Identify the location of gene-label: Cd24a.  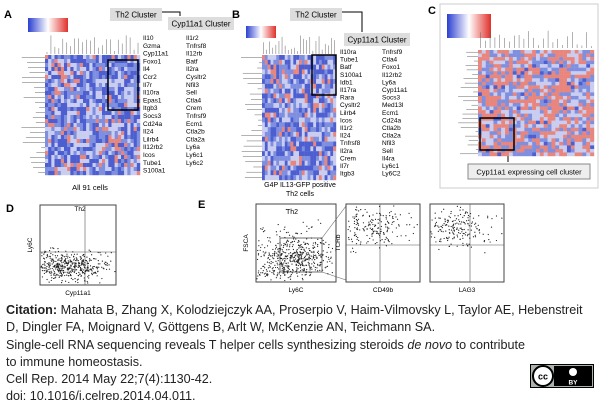
(153, 124).